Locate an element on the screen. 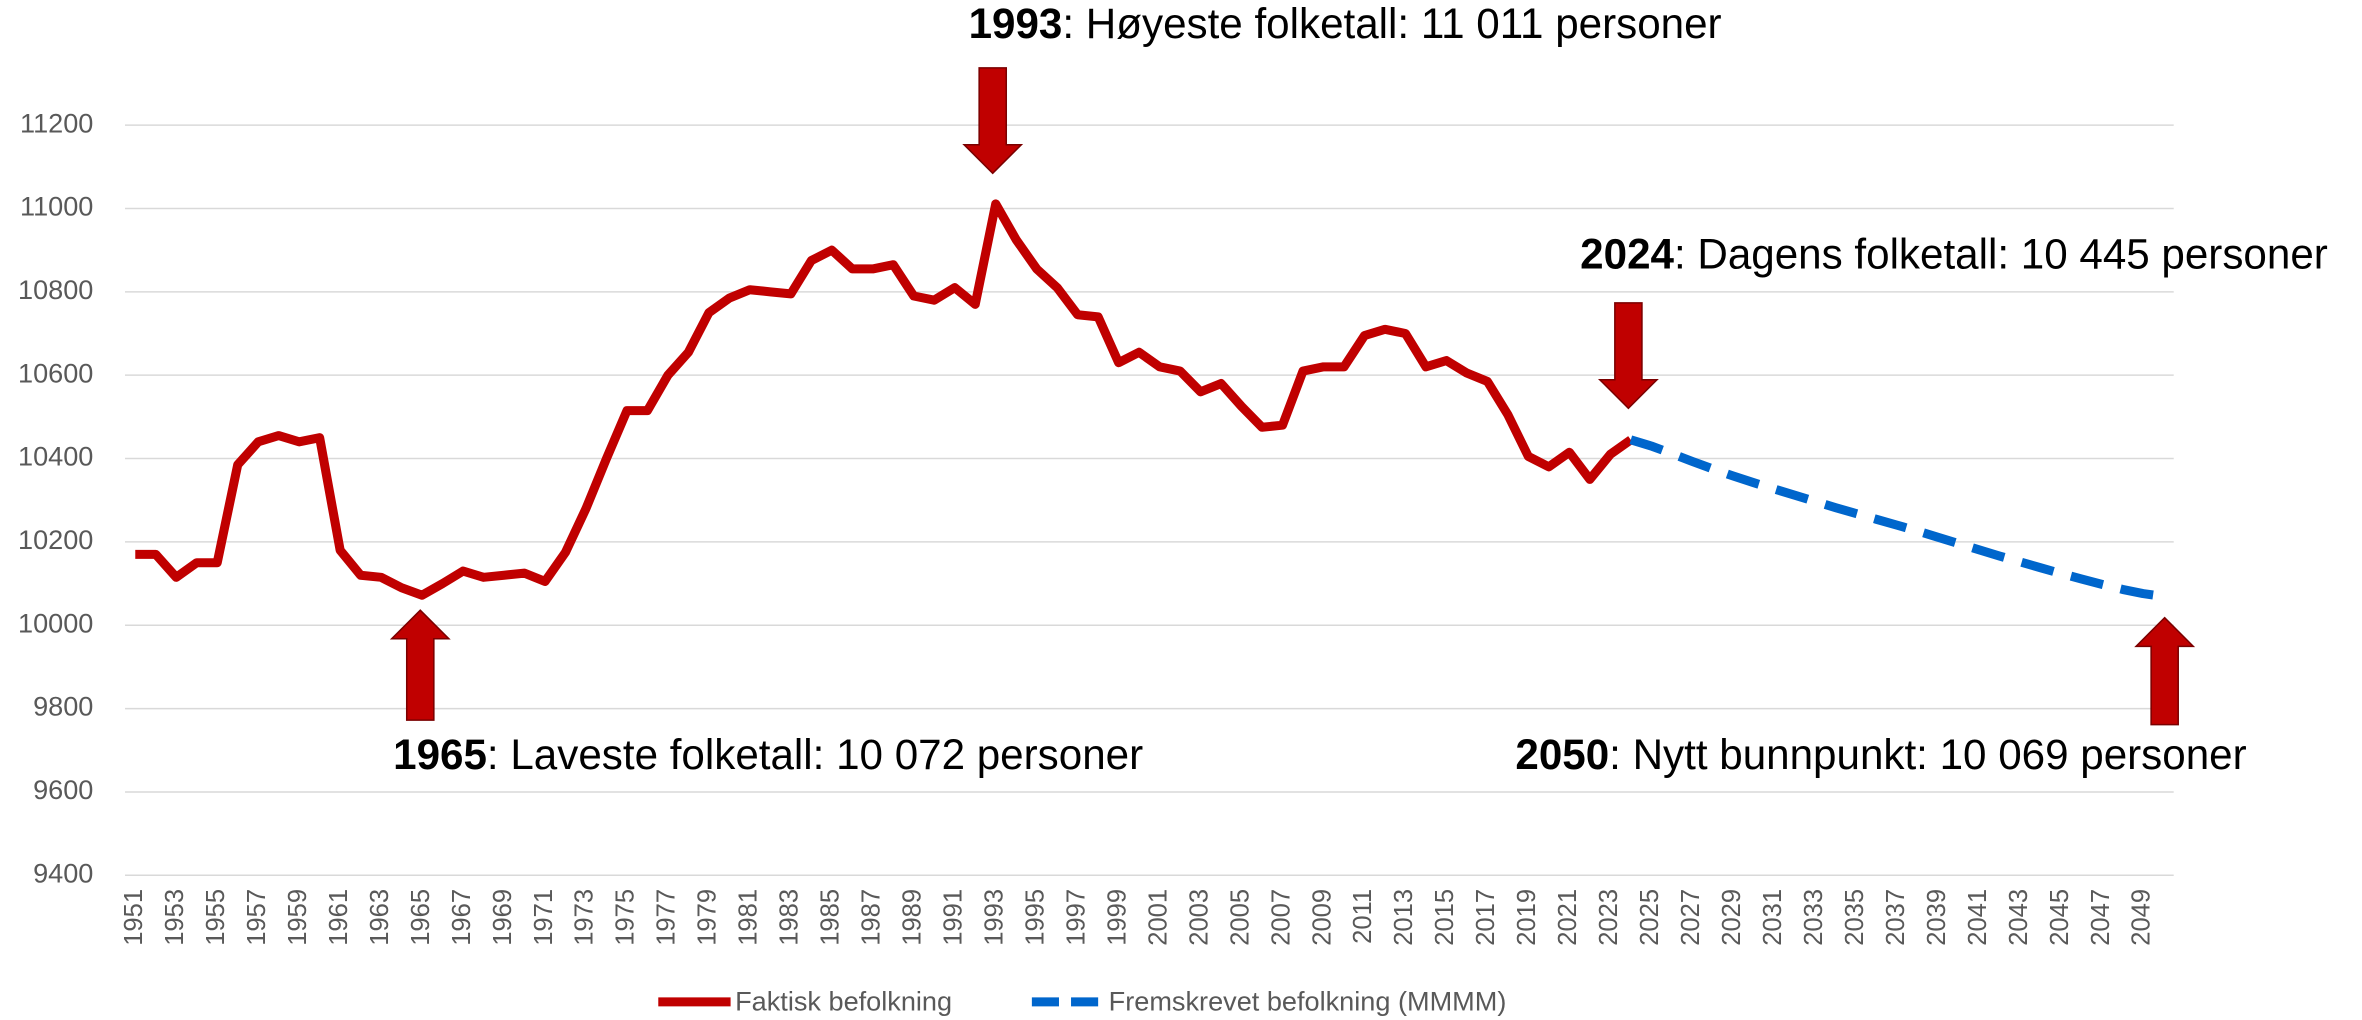 The width and height of the screenshot is (2362, 1020). x-tick-label: 1997 is located at coordinates (1076, 917).